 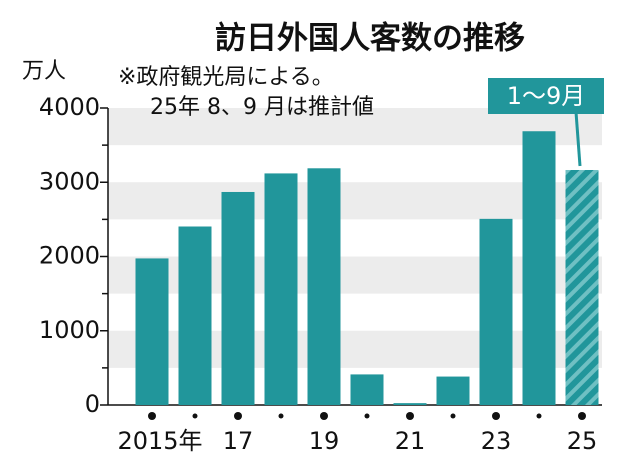 What do you see at coordinates (159, 441) in the screenshot?
I see `x-tick-label: 2015年` at bounding box center [159, 441].